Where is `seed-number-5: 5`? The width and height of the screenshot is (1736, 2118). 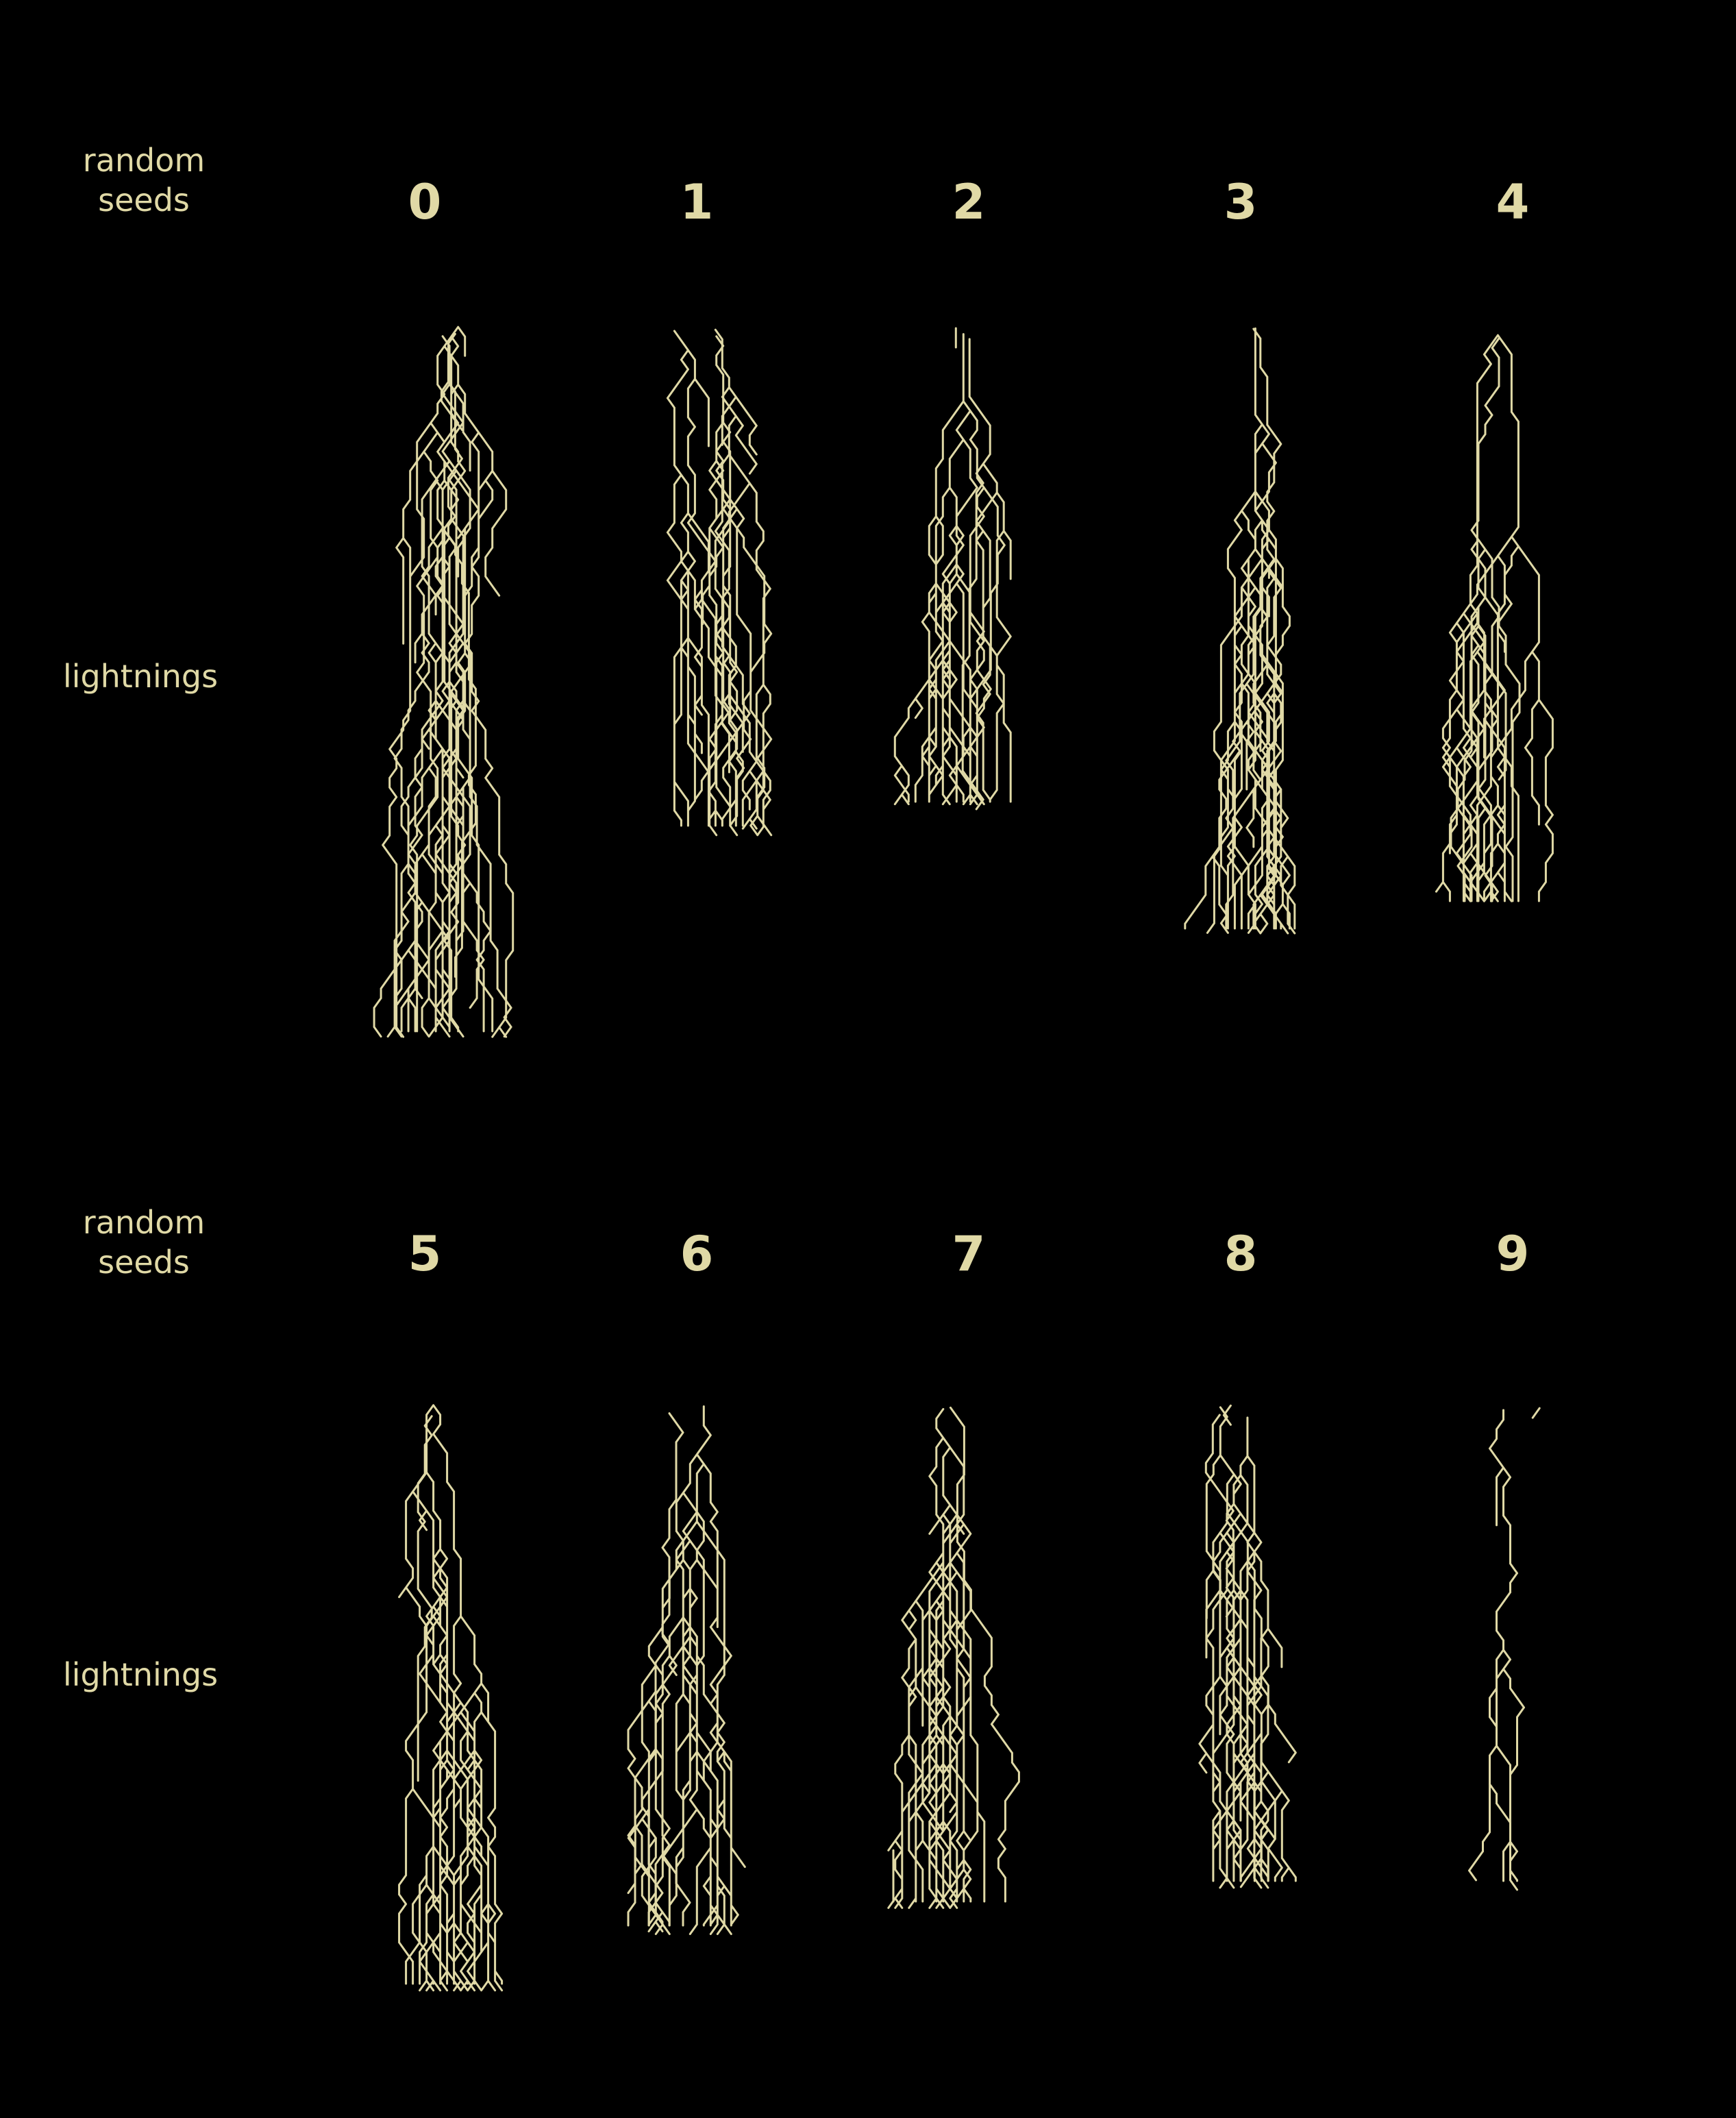 seed-number-5: 5 is located at coordinates (425, 1254).